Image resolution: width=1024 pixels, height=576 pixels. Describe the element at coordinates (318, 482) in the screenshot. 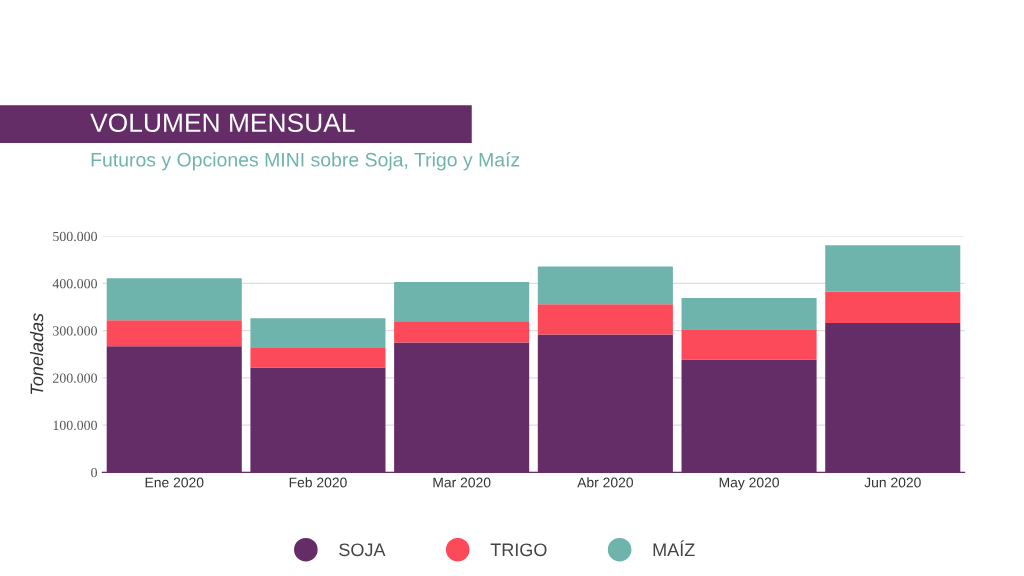

I see `x-tick-label: Feb 2020` at that location.